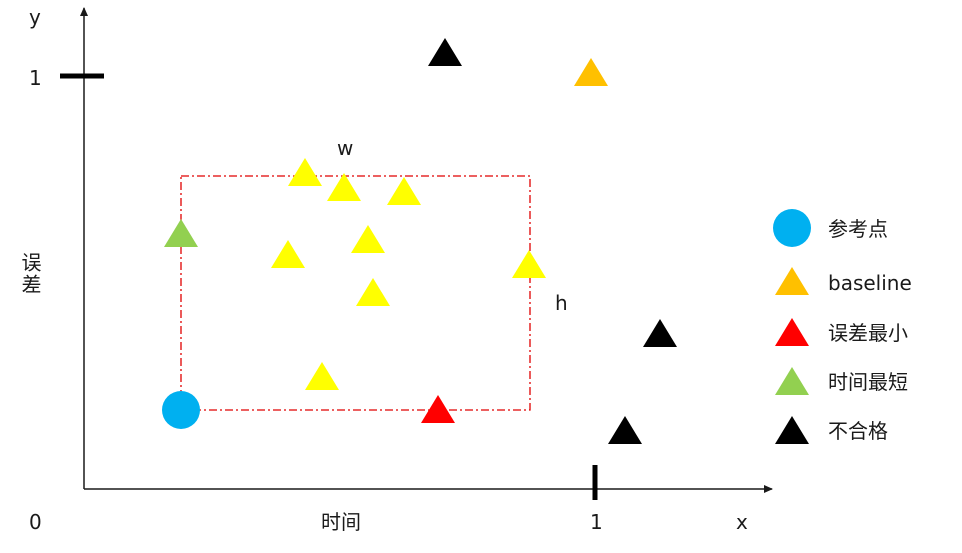  What do you see at coordinates (30, 274) in the screenshot?
I see `y-axis-title: 误差` at bounding box center [30, 274].